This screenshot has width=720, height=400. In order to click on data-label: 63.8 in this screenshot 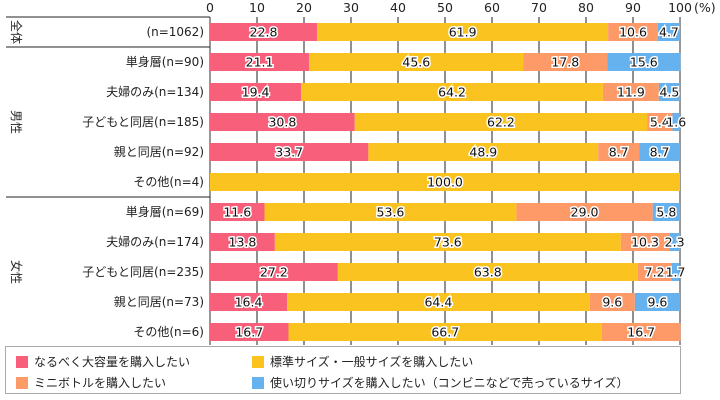, I will do `click(488, 272)`.